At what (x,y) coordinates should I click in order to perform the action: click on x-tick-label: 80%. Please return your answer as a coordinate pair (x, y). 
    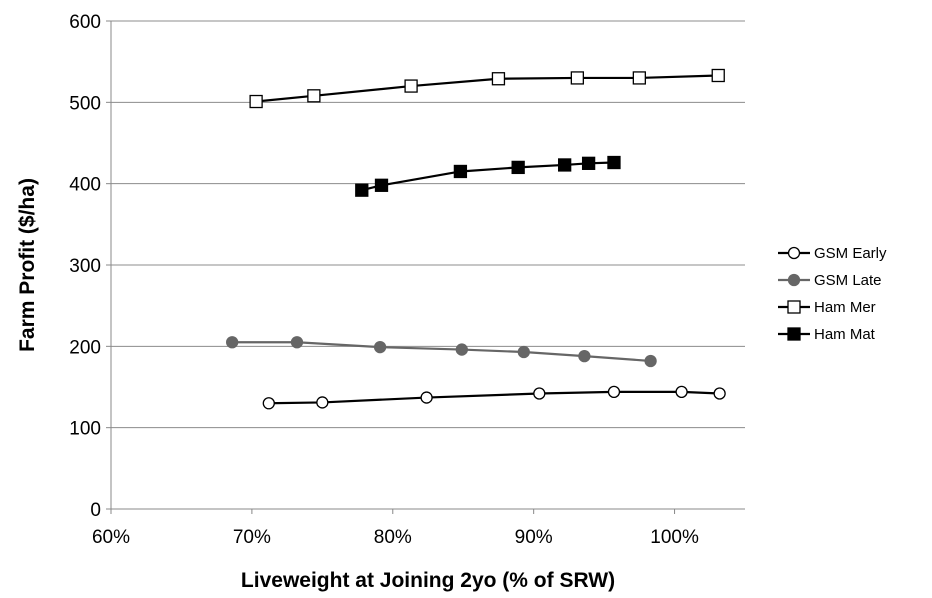
    Looking at the image, I should click on (393, 537).